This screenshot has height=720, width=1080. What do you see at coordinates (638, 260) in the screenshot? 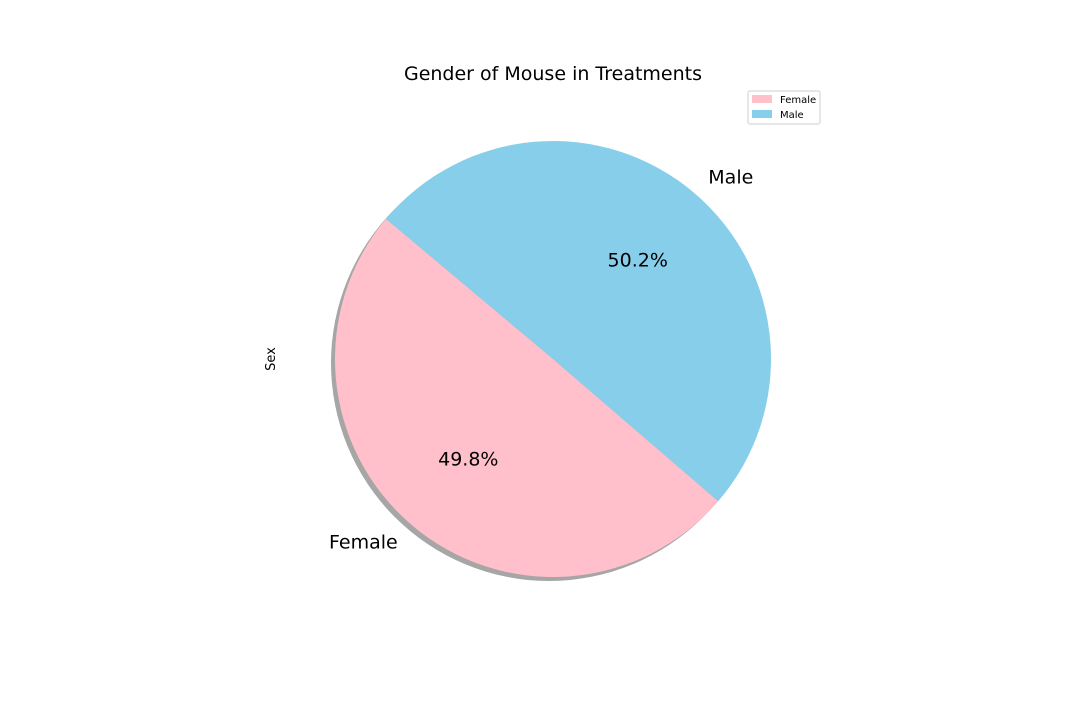
I see `percent-label-male: 50.2%` at bounding box center [638, 260].